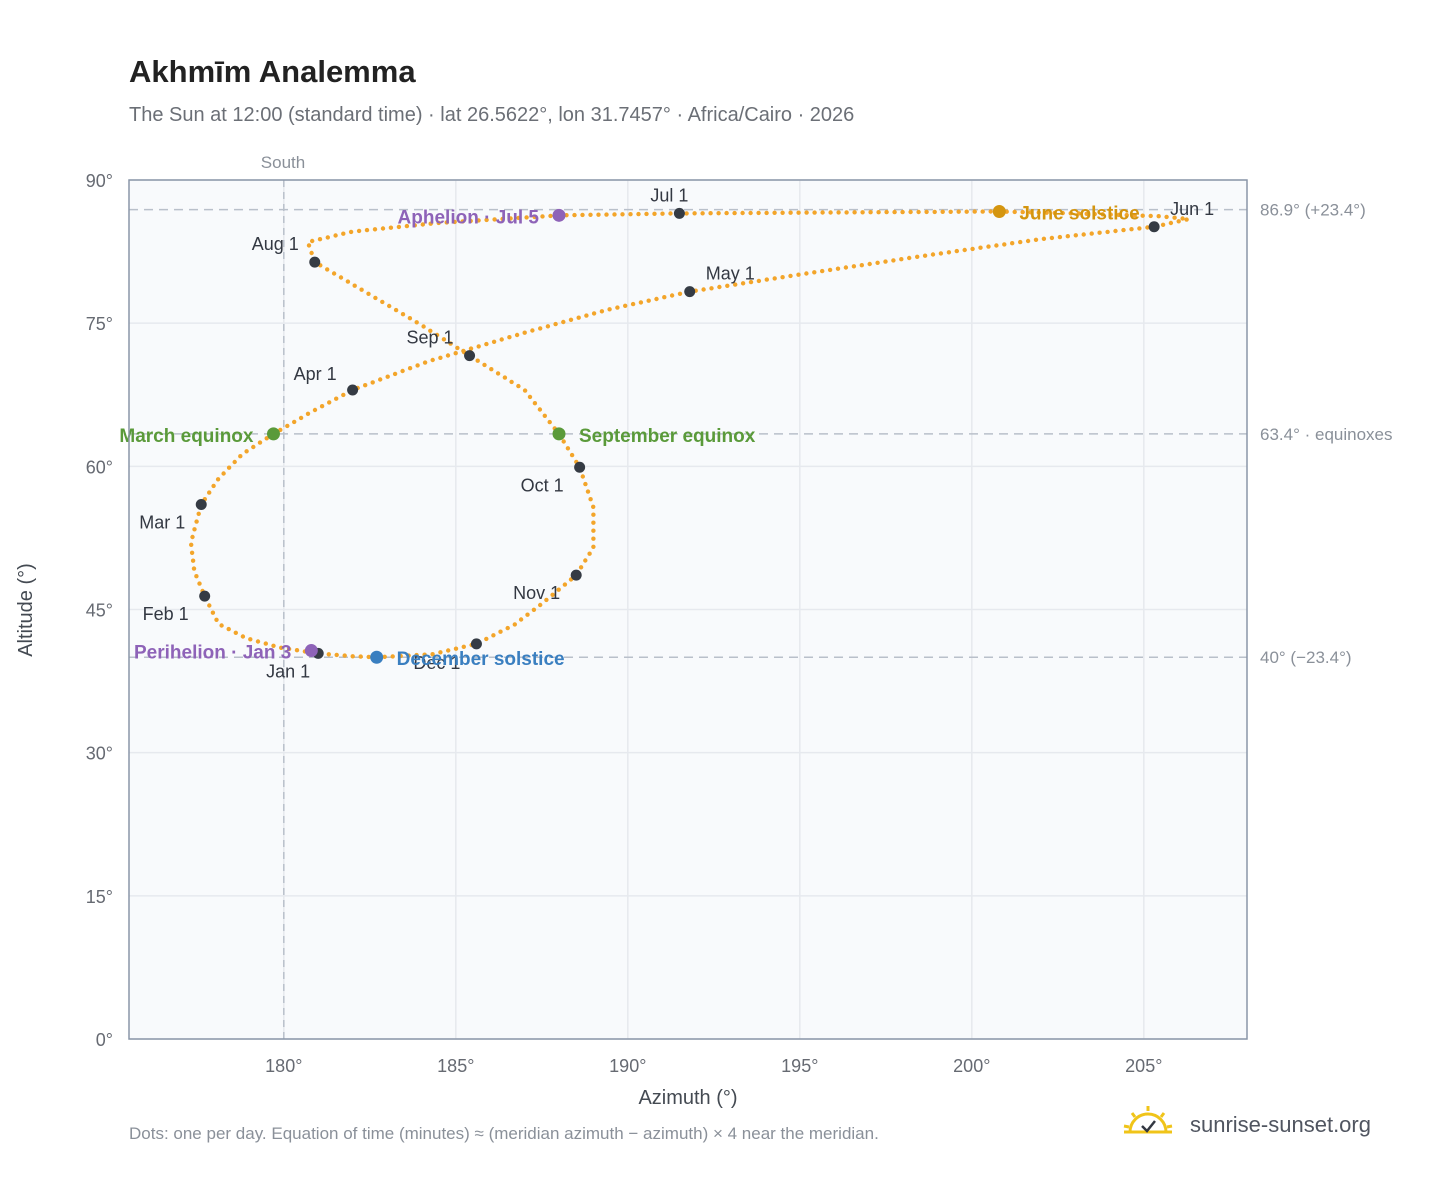 The image size is (1448, 1188). Describe the element at coordinates (1255, 1124) in the screenshot. I see `brand-logo: sunrise-sunset.org` at that location.